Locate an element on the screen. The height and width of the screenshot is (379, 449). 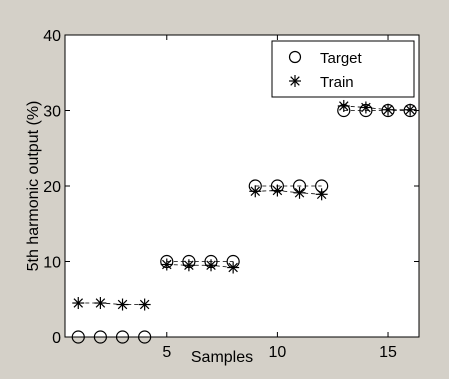
train-point-10-d2 is located at coordinates (277, 190).